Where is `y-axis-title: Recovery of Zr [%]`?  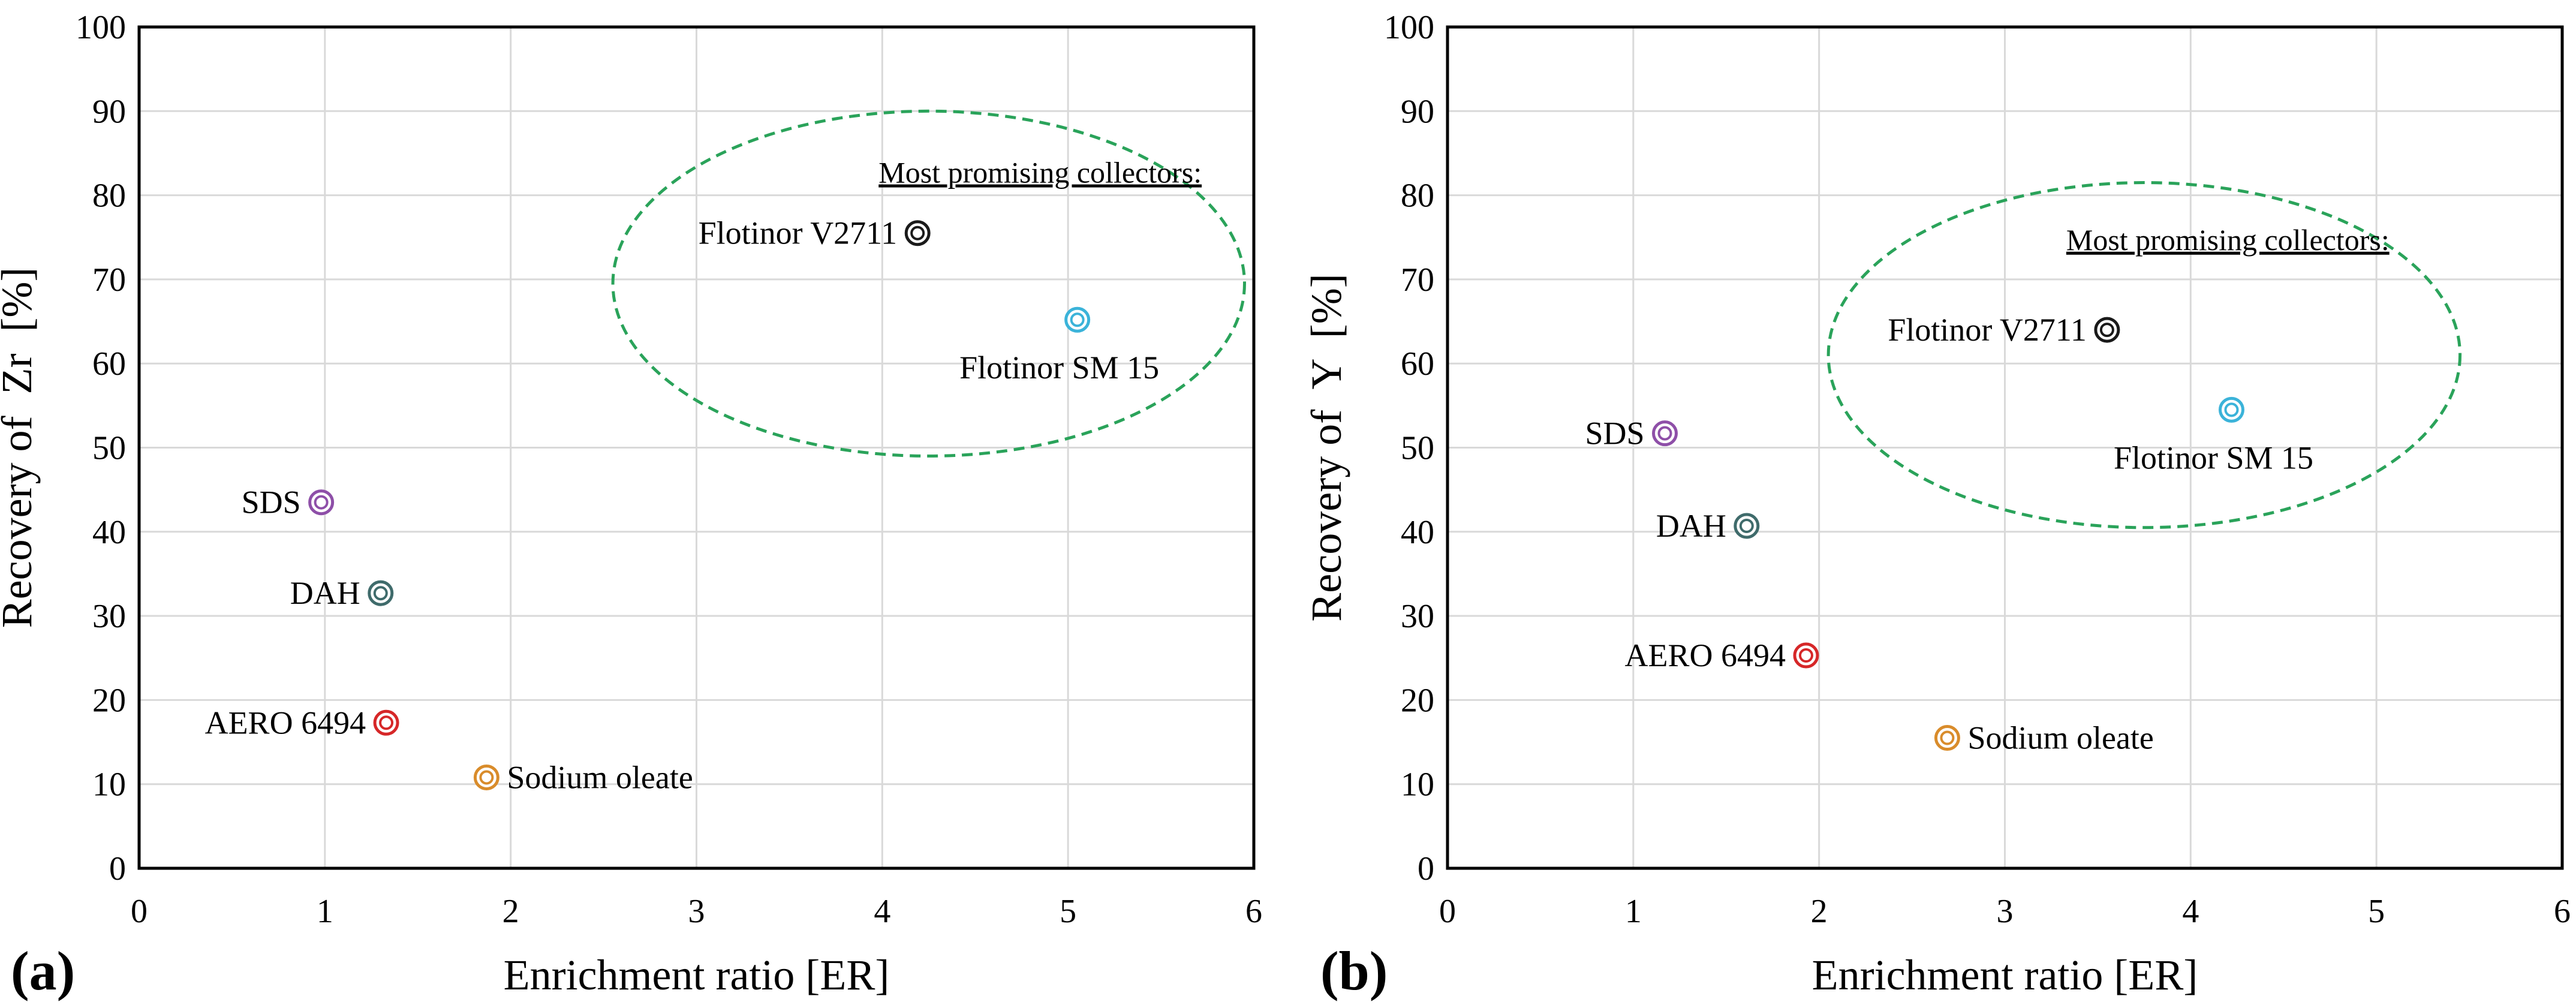
y-axis-title: Recovery of Zr [%] is located at coordinates (20, 447).